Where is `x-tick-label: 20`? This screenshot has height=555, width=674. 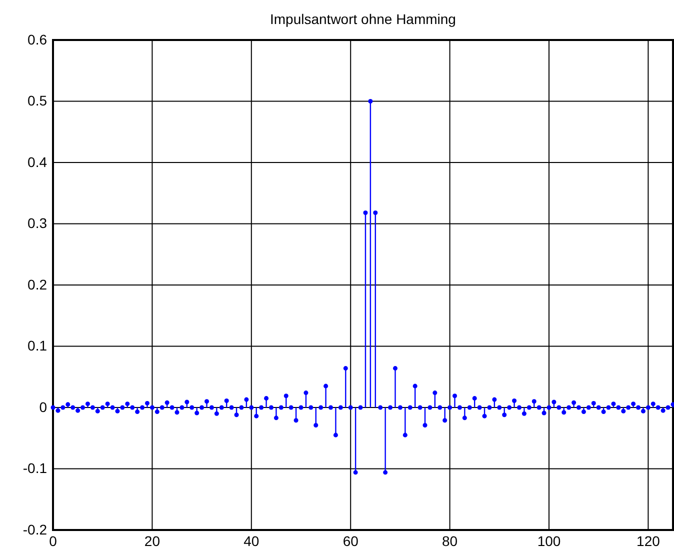 x-tick-label: 20 is located at coordinates (152, 540).